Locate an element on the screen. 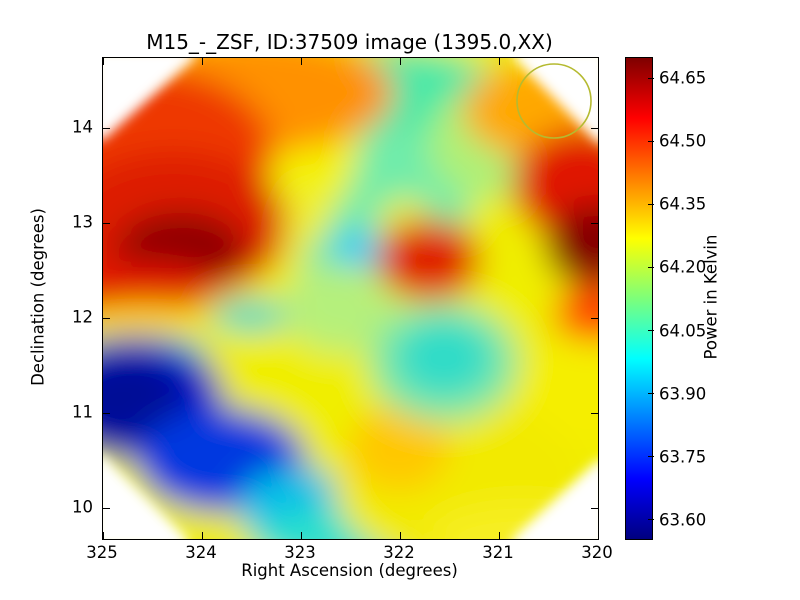 Image resolution: width=800 pixels, height=600 pixels. colorbar-tick-label: 64.50 is located at coordinates (683, 141).